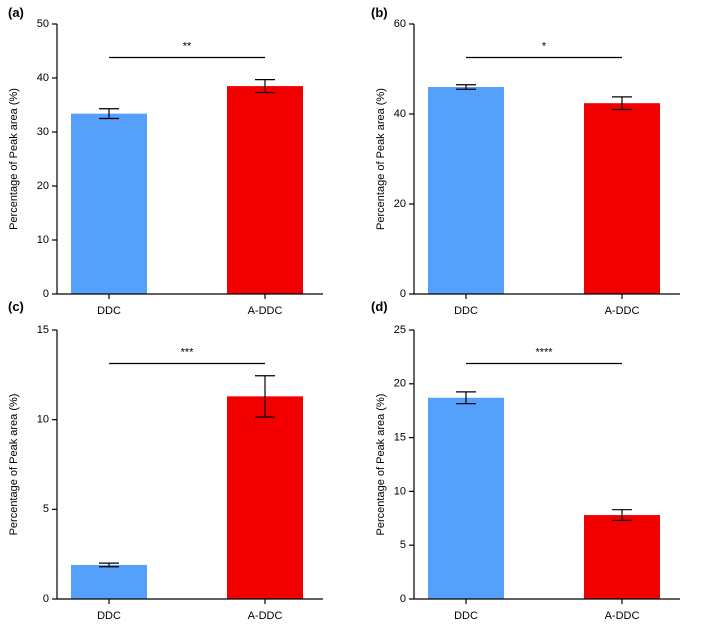 This screenshot has height=624, width=709. I want to click on y-tick-label: 50, so click(43, 24).